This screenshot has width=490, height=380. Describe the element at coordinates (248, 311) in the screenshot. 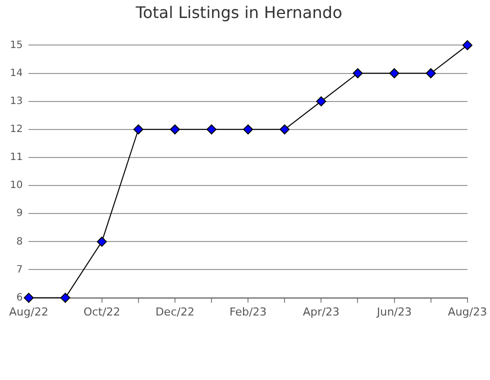

I see `x-tick-label: Feb/23` at that location.